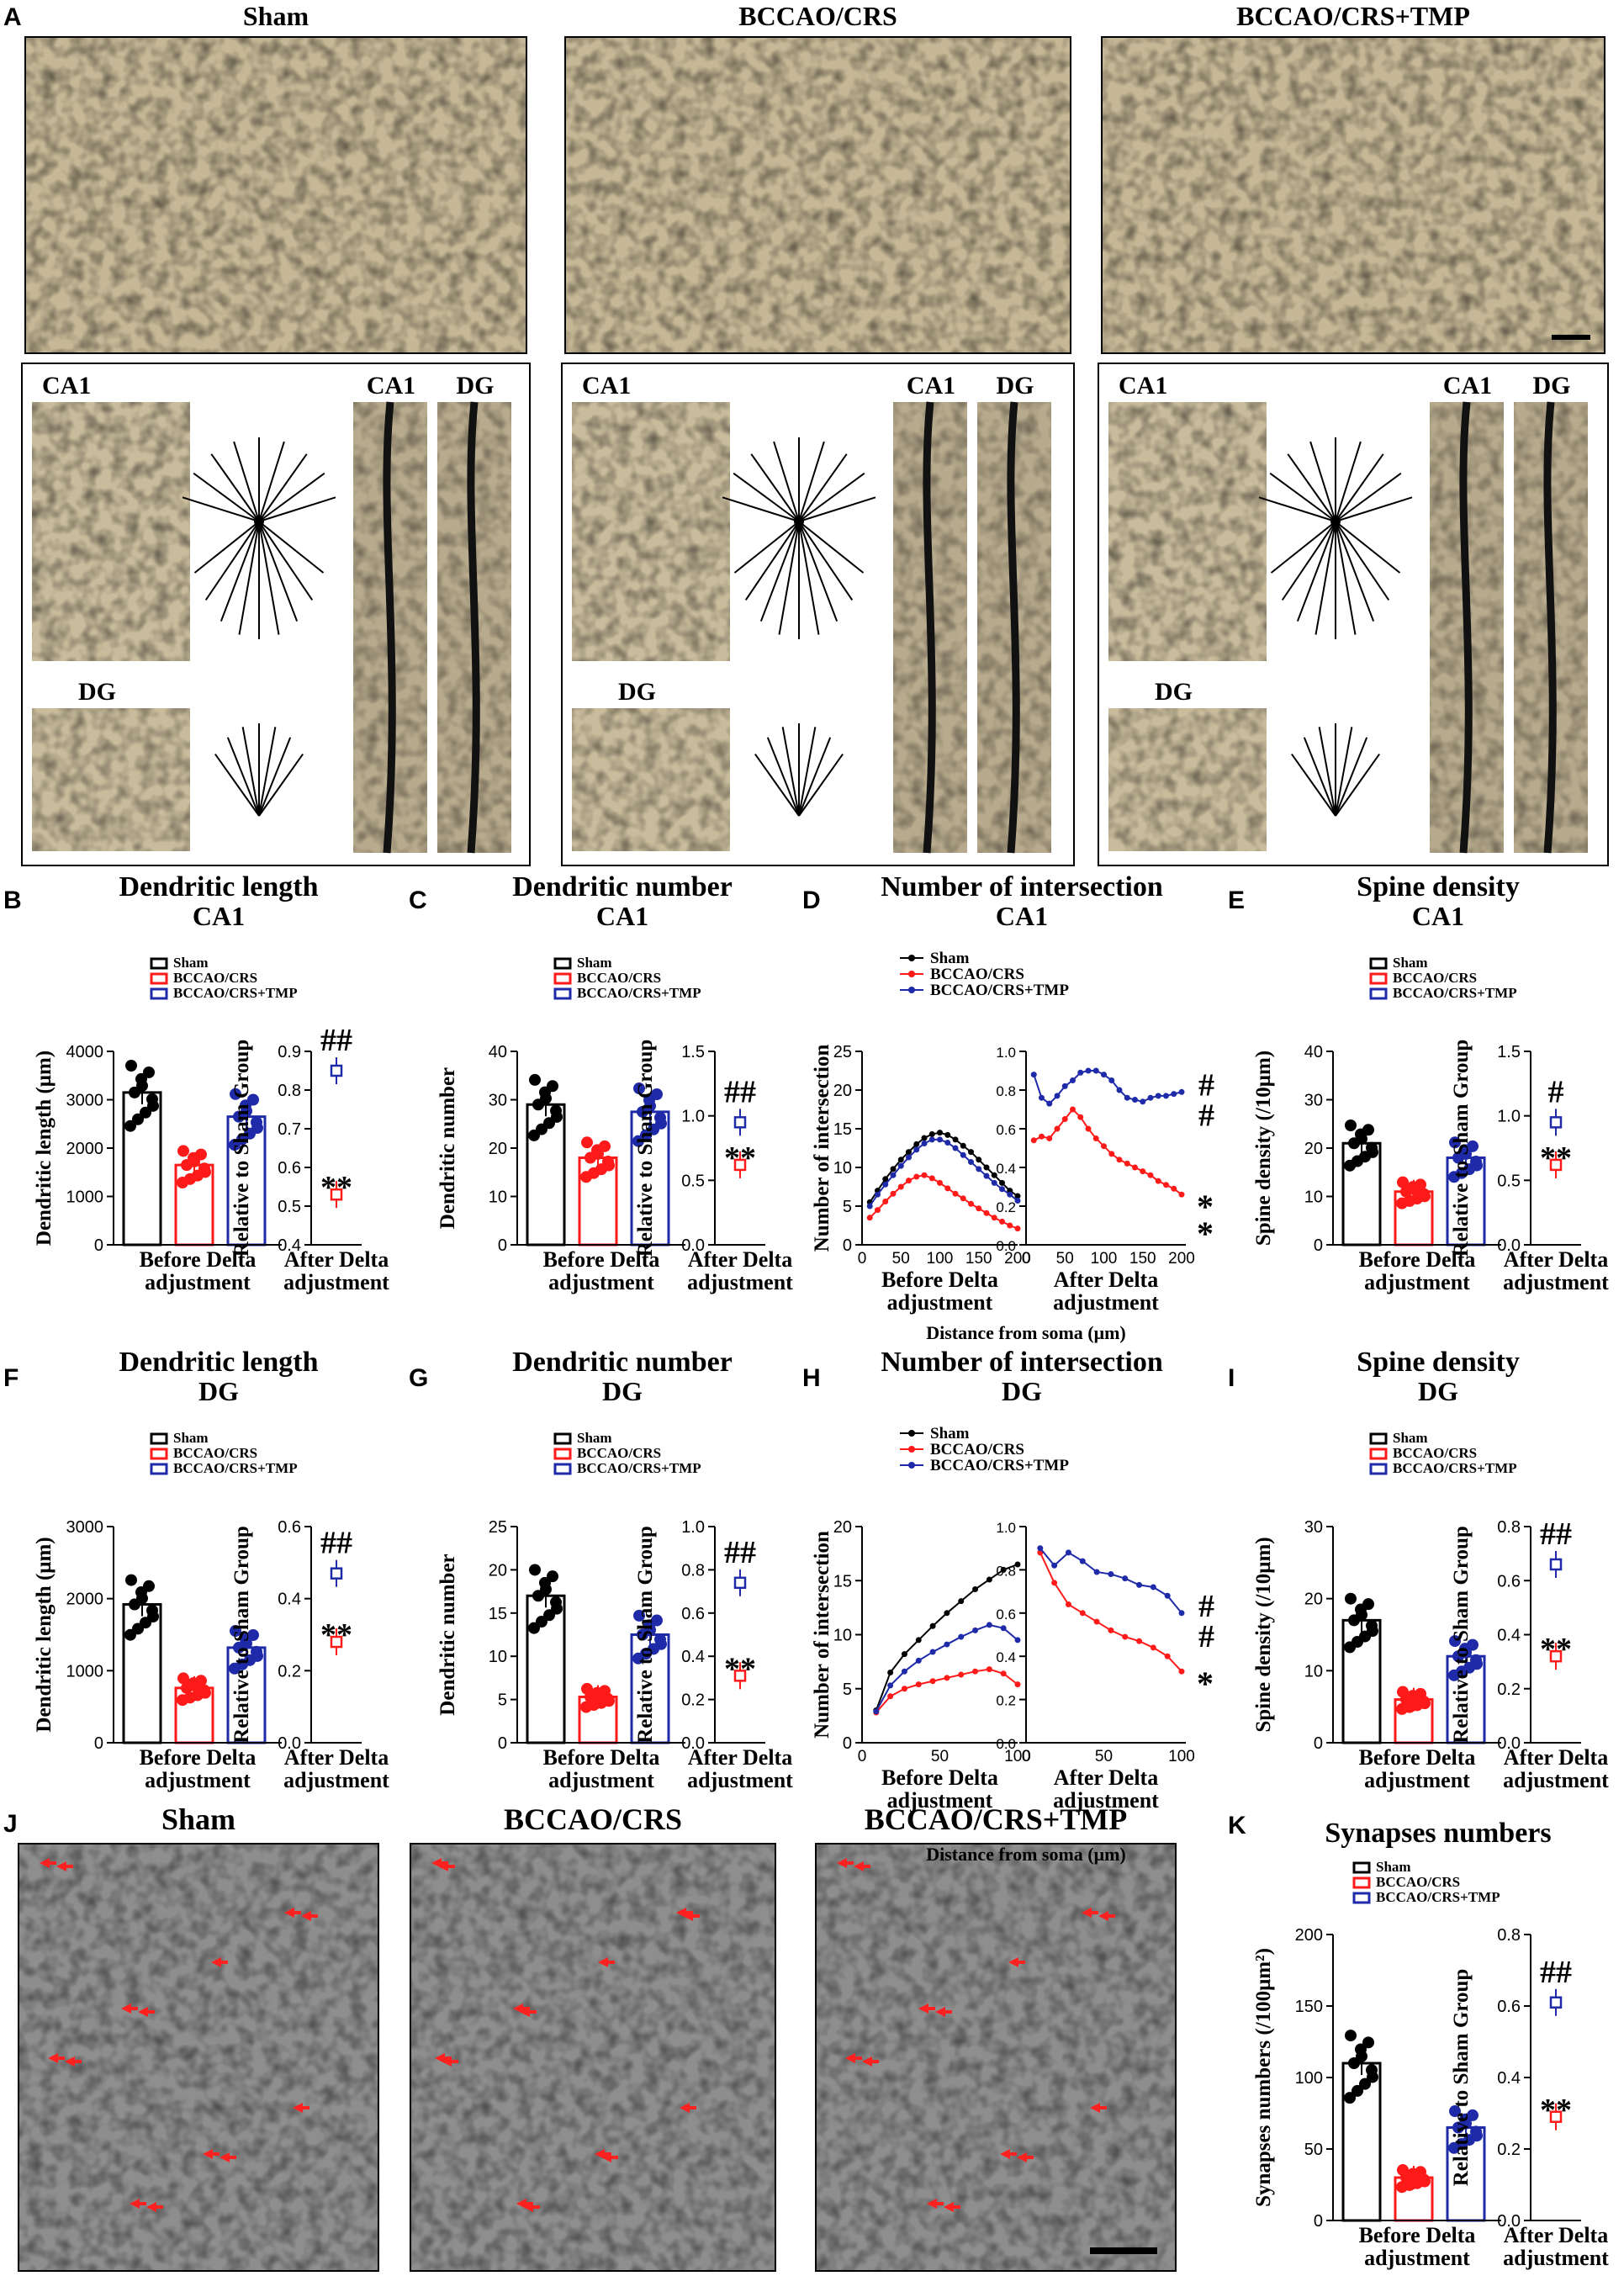 The width and height of the screenshot is (1624, 2276). I want to click on legend-label: BCCAO/CRS+TMP, so click(1438, 1897).